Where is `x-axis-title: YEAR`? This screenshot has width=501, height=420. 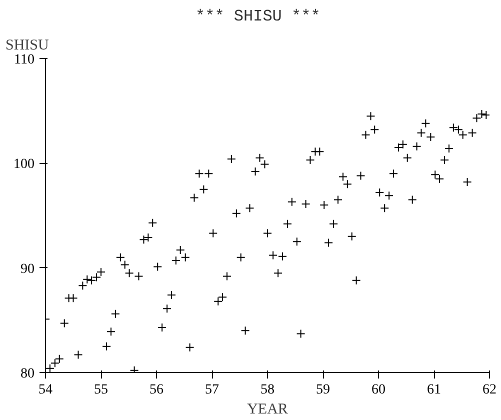 x-axis-title: YEAR is located at coordinates (267, 410).